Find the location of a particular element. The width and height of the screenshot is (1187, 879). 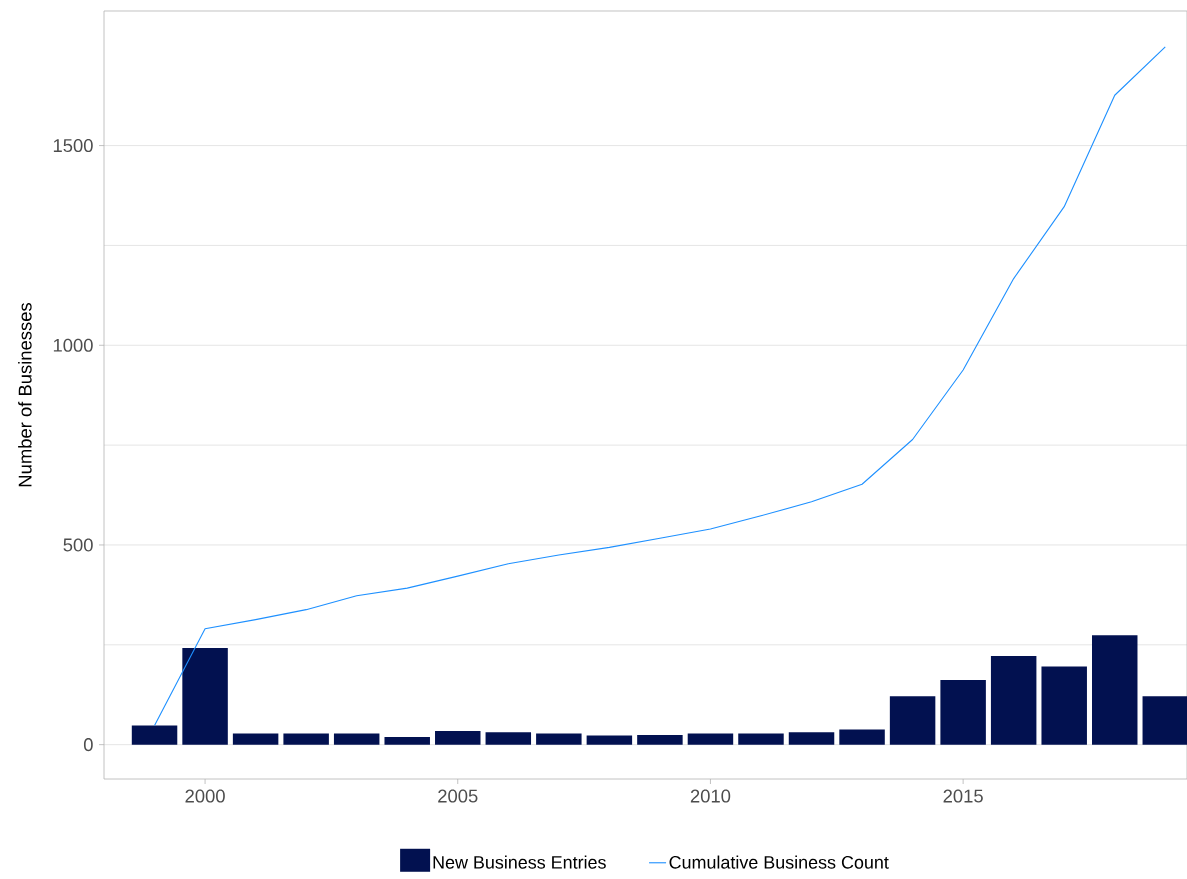

x-tick-label: 2015 is located at coordinates (963, 796).